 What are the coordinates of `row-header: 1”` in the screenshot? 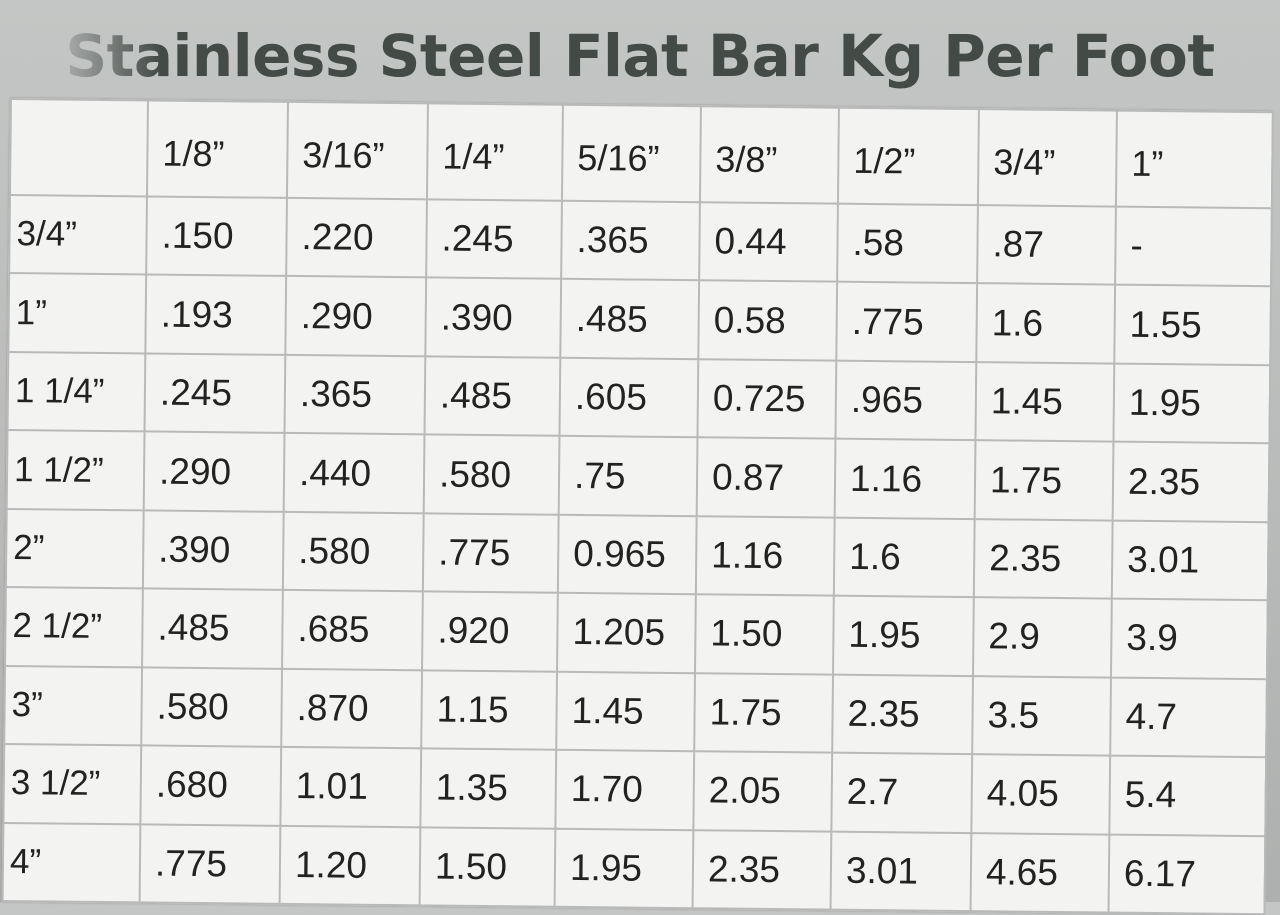 It's located at (77, 313).